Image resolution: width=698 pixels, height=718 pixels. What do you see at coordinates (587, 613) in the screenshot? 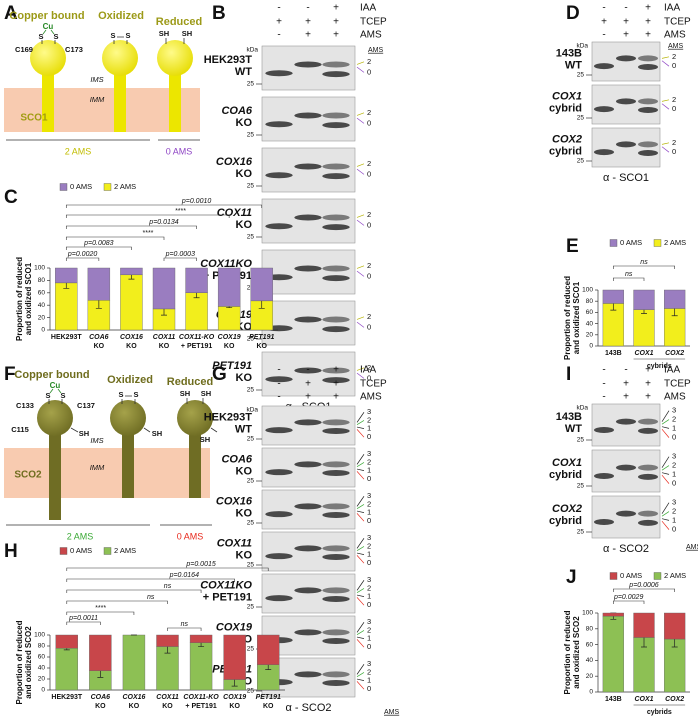
I see `y-tick-label: 100` at bounding box center [587, 613].